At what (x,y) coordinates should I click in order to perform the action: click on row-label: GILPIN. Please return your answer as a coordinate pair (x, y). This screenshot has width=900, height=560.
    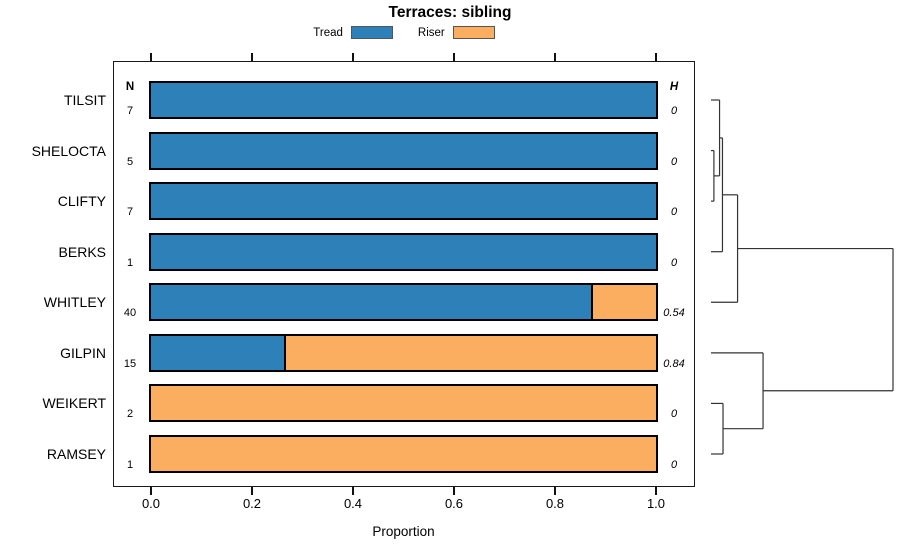
    Looking at the image, I should click on (83, 352).